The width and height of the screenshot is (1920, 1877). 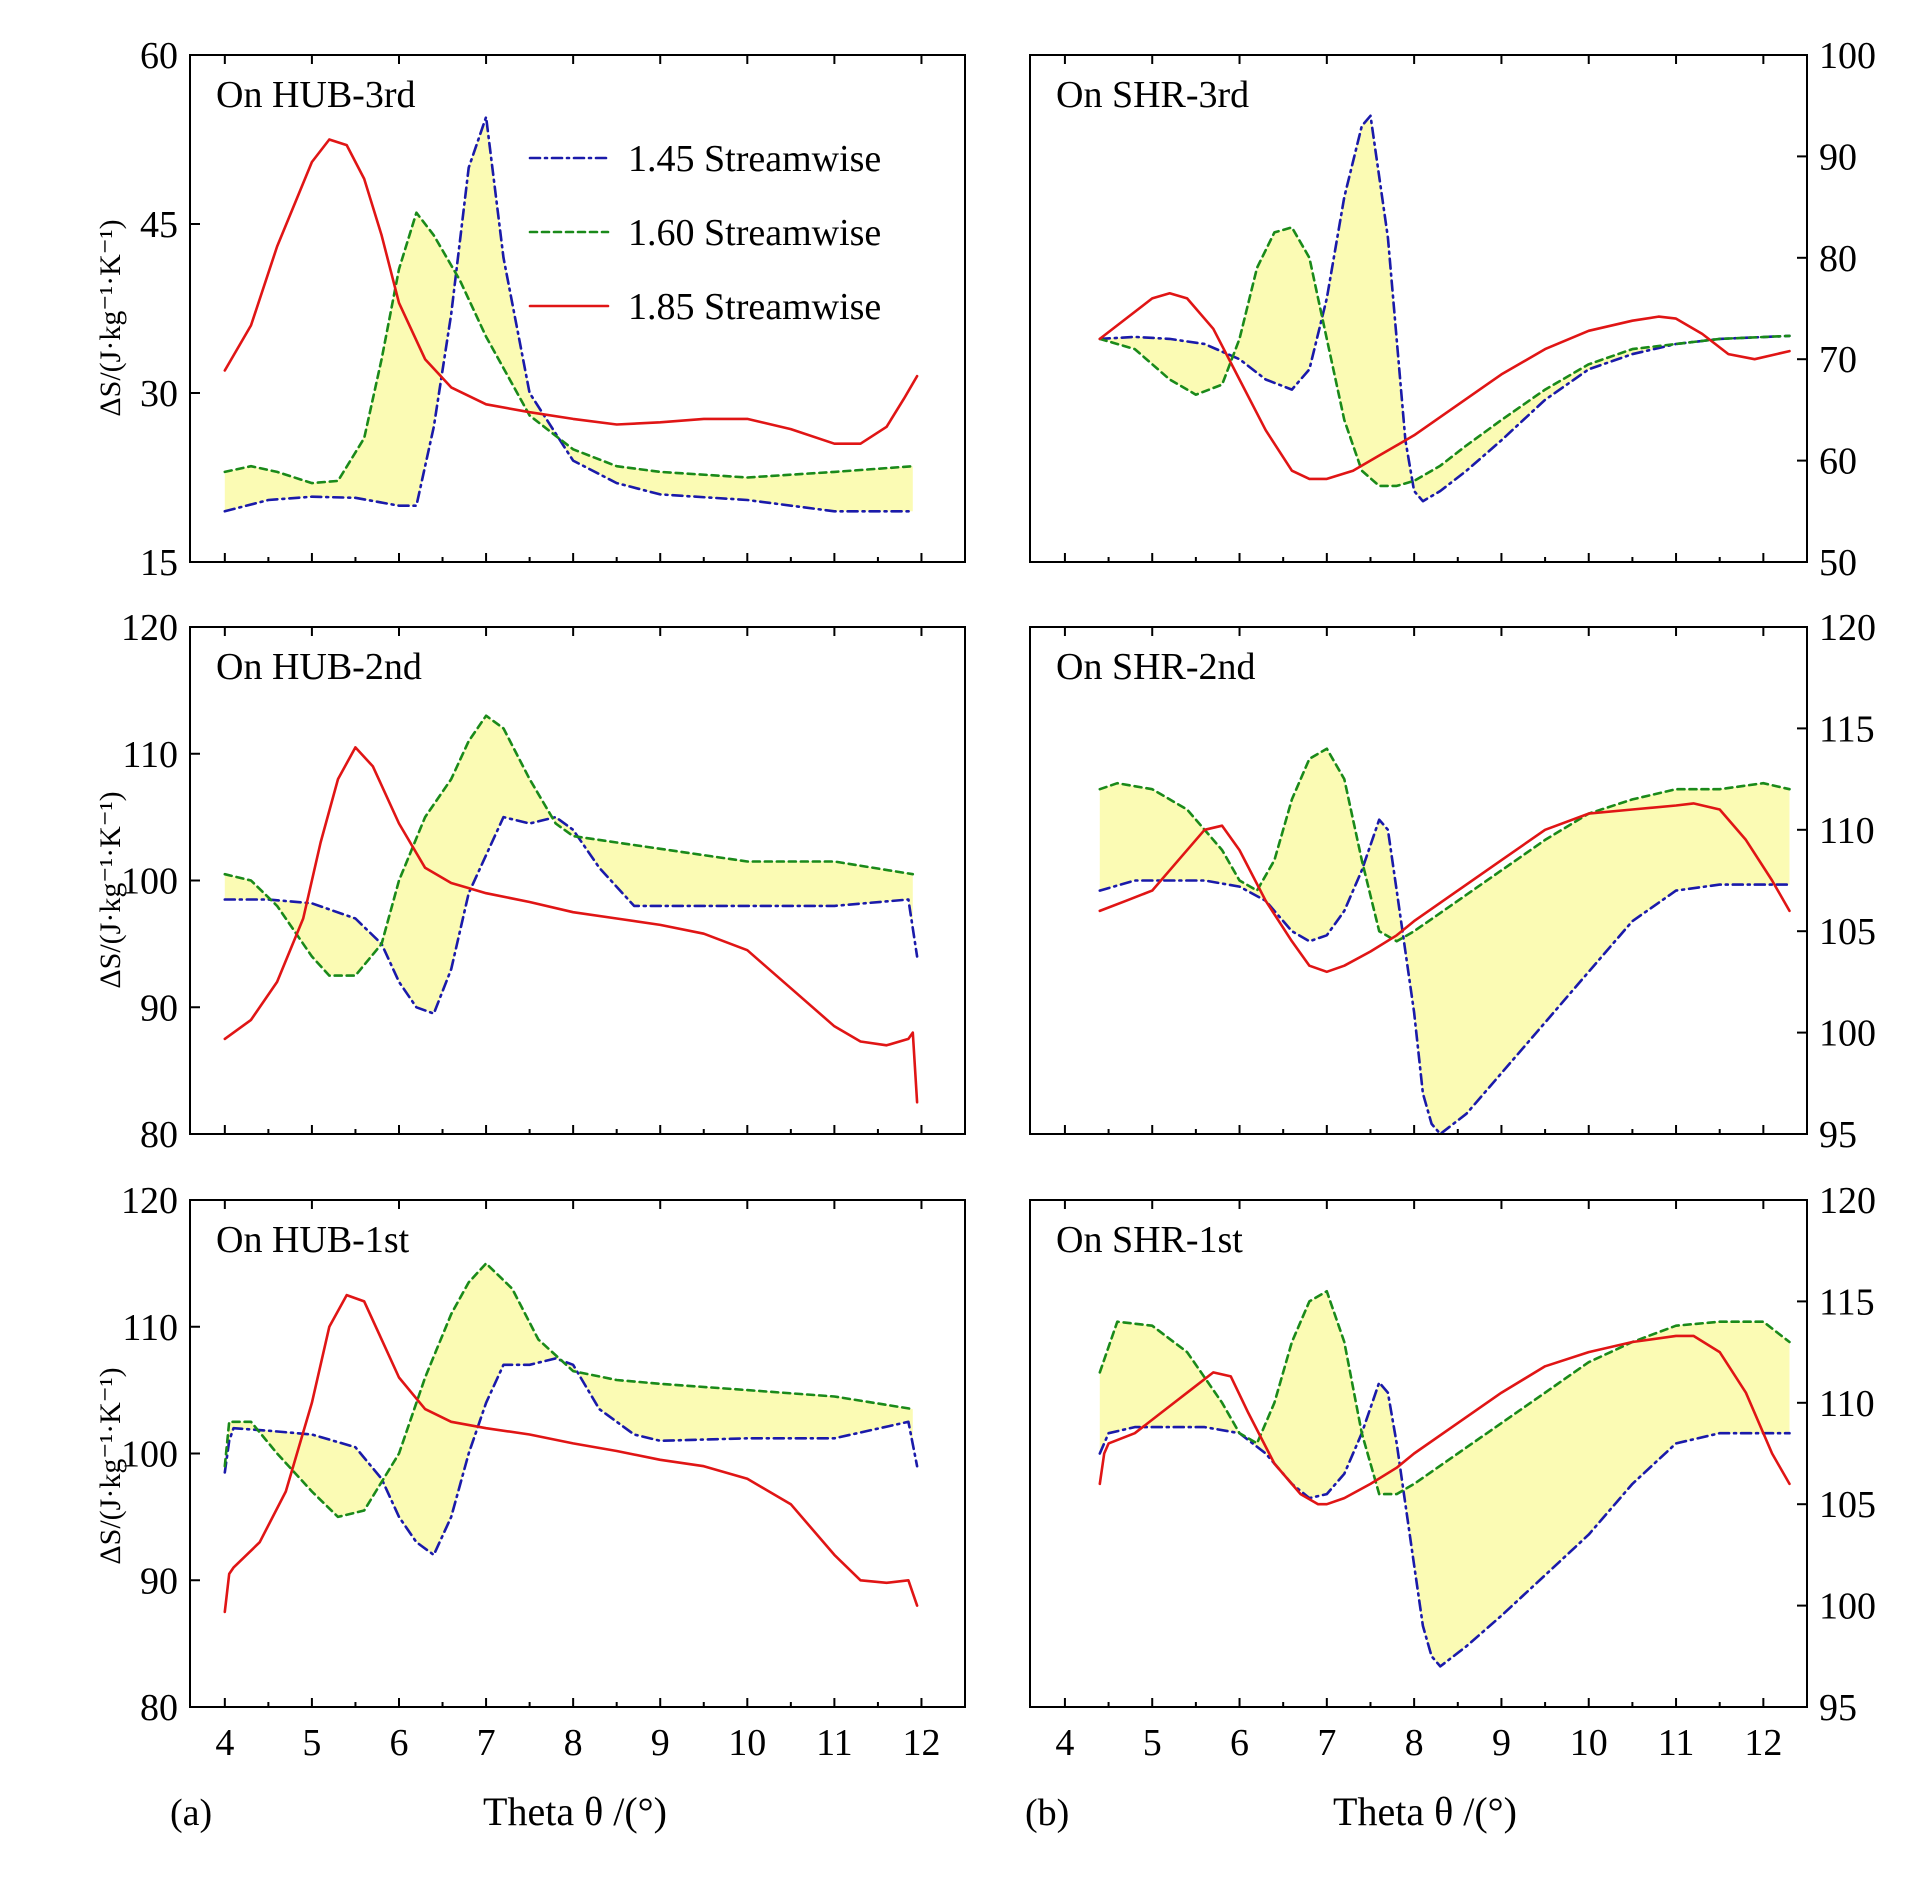 What do you see at coordinates (754, 233) in the screenshot?
I see `legend-label-s160: 1.60 Streamwise` at bounding box center [754, 233].